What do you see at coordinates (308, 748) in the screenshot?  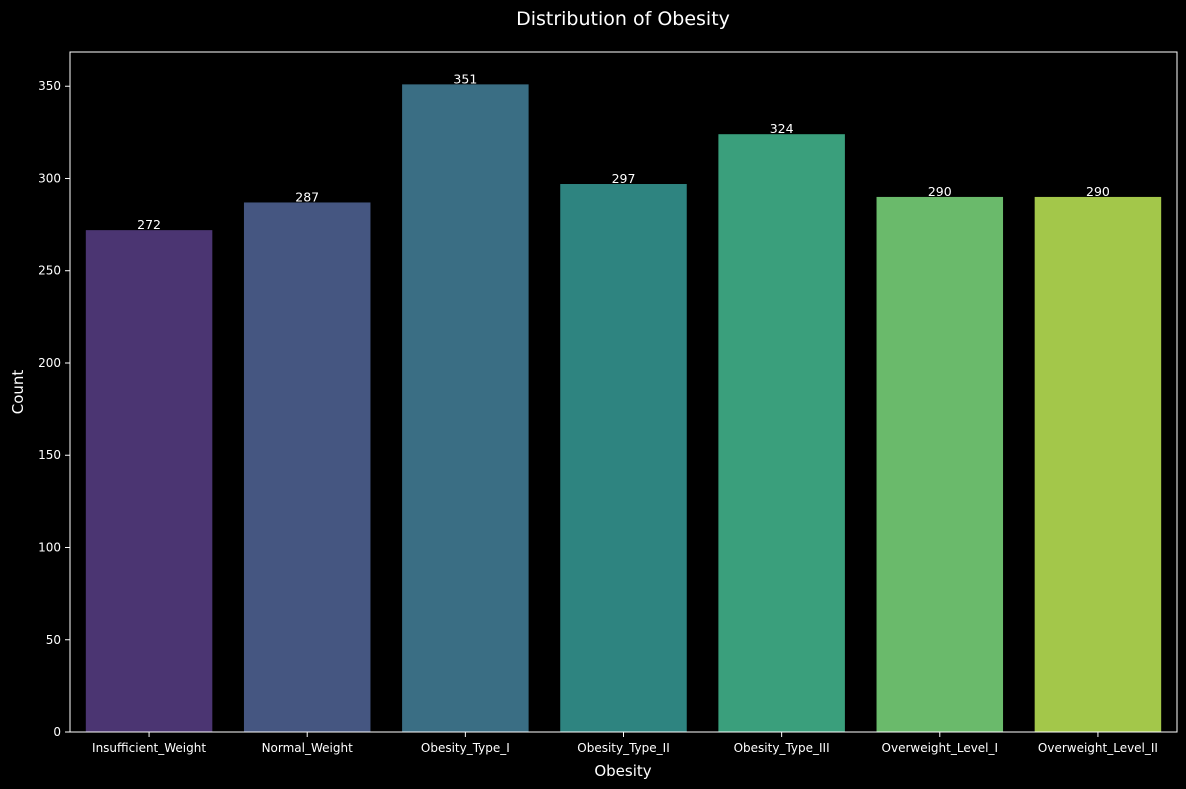 I see `x-tick-label: Normal_Weight` at bounding box center [308, 748].